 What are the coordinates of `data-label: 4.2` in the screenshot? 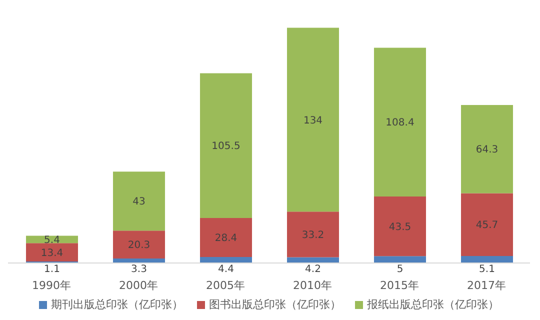 It's located at (313, 270).